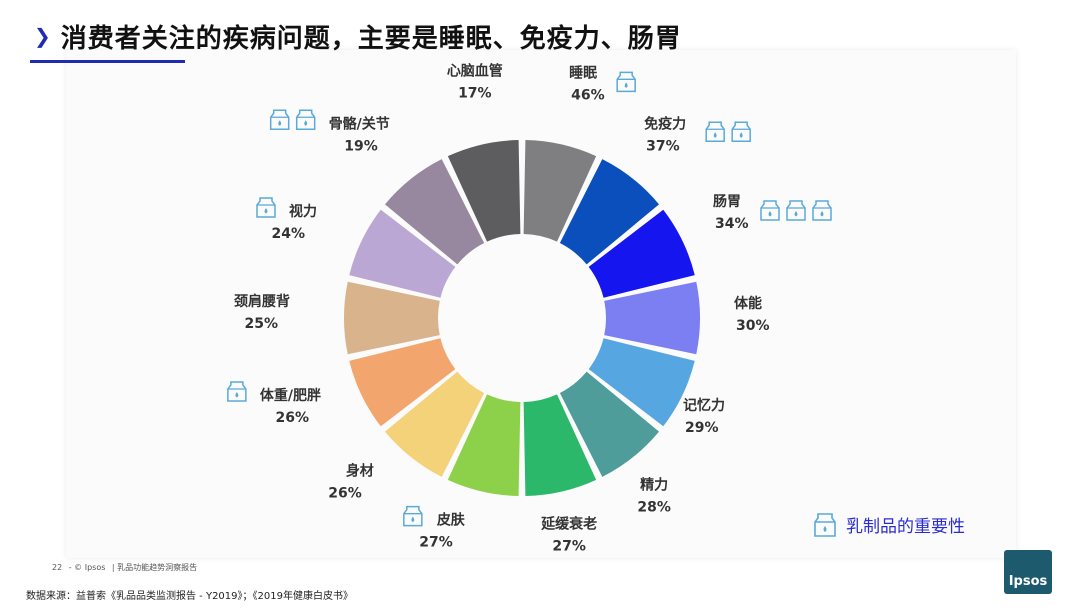 This screenshot has width=1080, height=608. What do you see at coordinates (189, 596) in the screenshot?
I see `data-source: 数据来源：益普索《乳品品类监测报告 - Y2019》；《2019年健康白皮书》` at bounding box center [189, 596].